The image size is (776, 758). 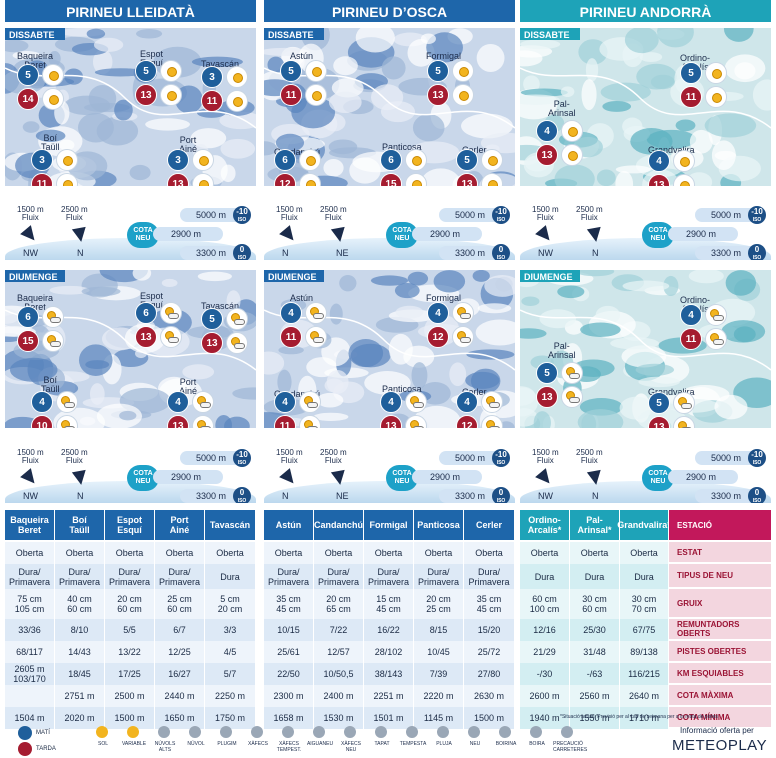 I want to click on table-cell: 15 cm 45 cm, so click(x=389, y=604).